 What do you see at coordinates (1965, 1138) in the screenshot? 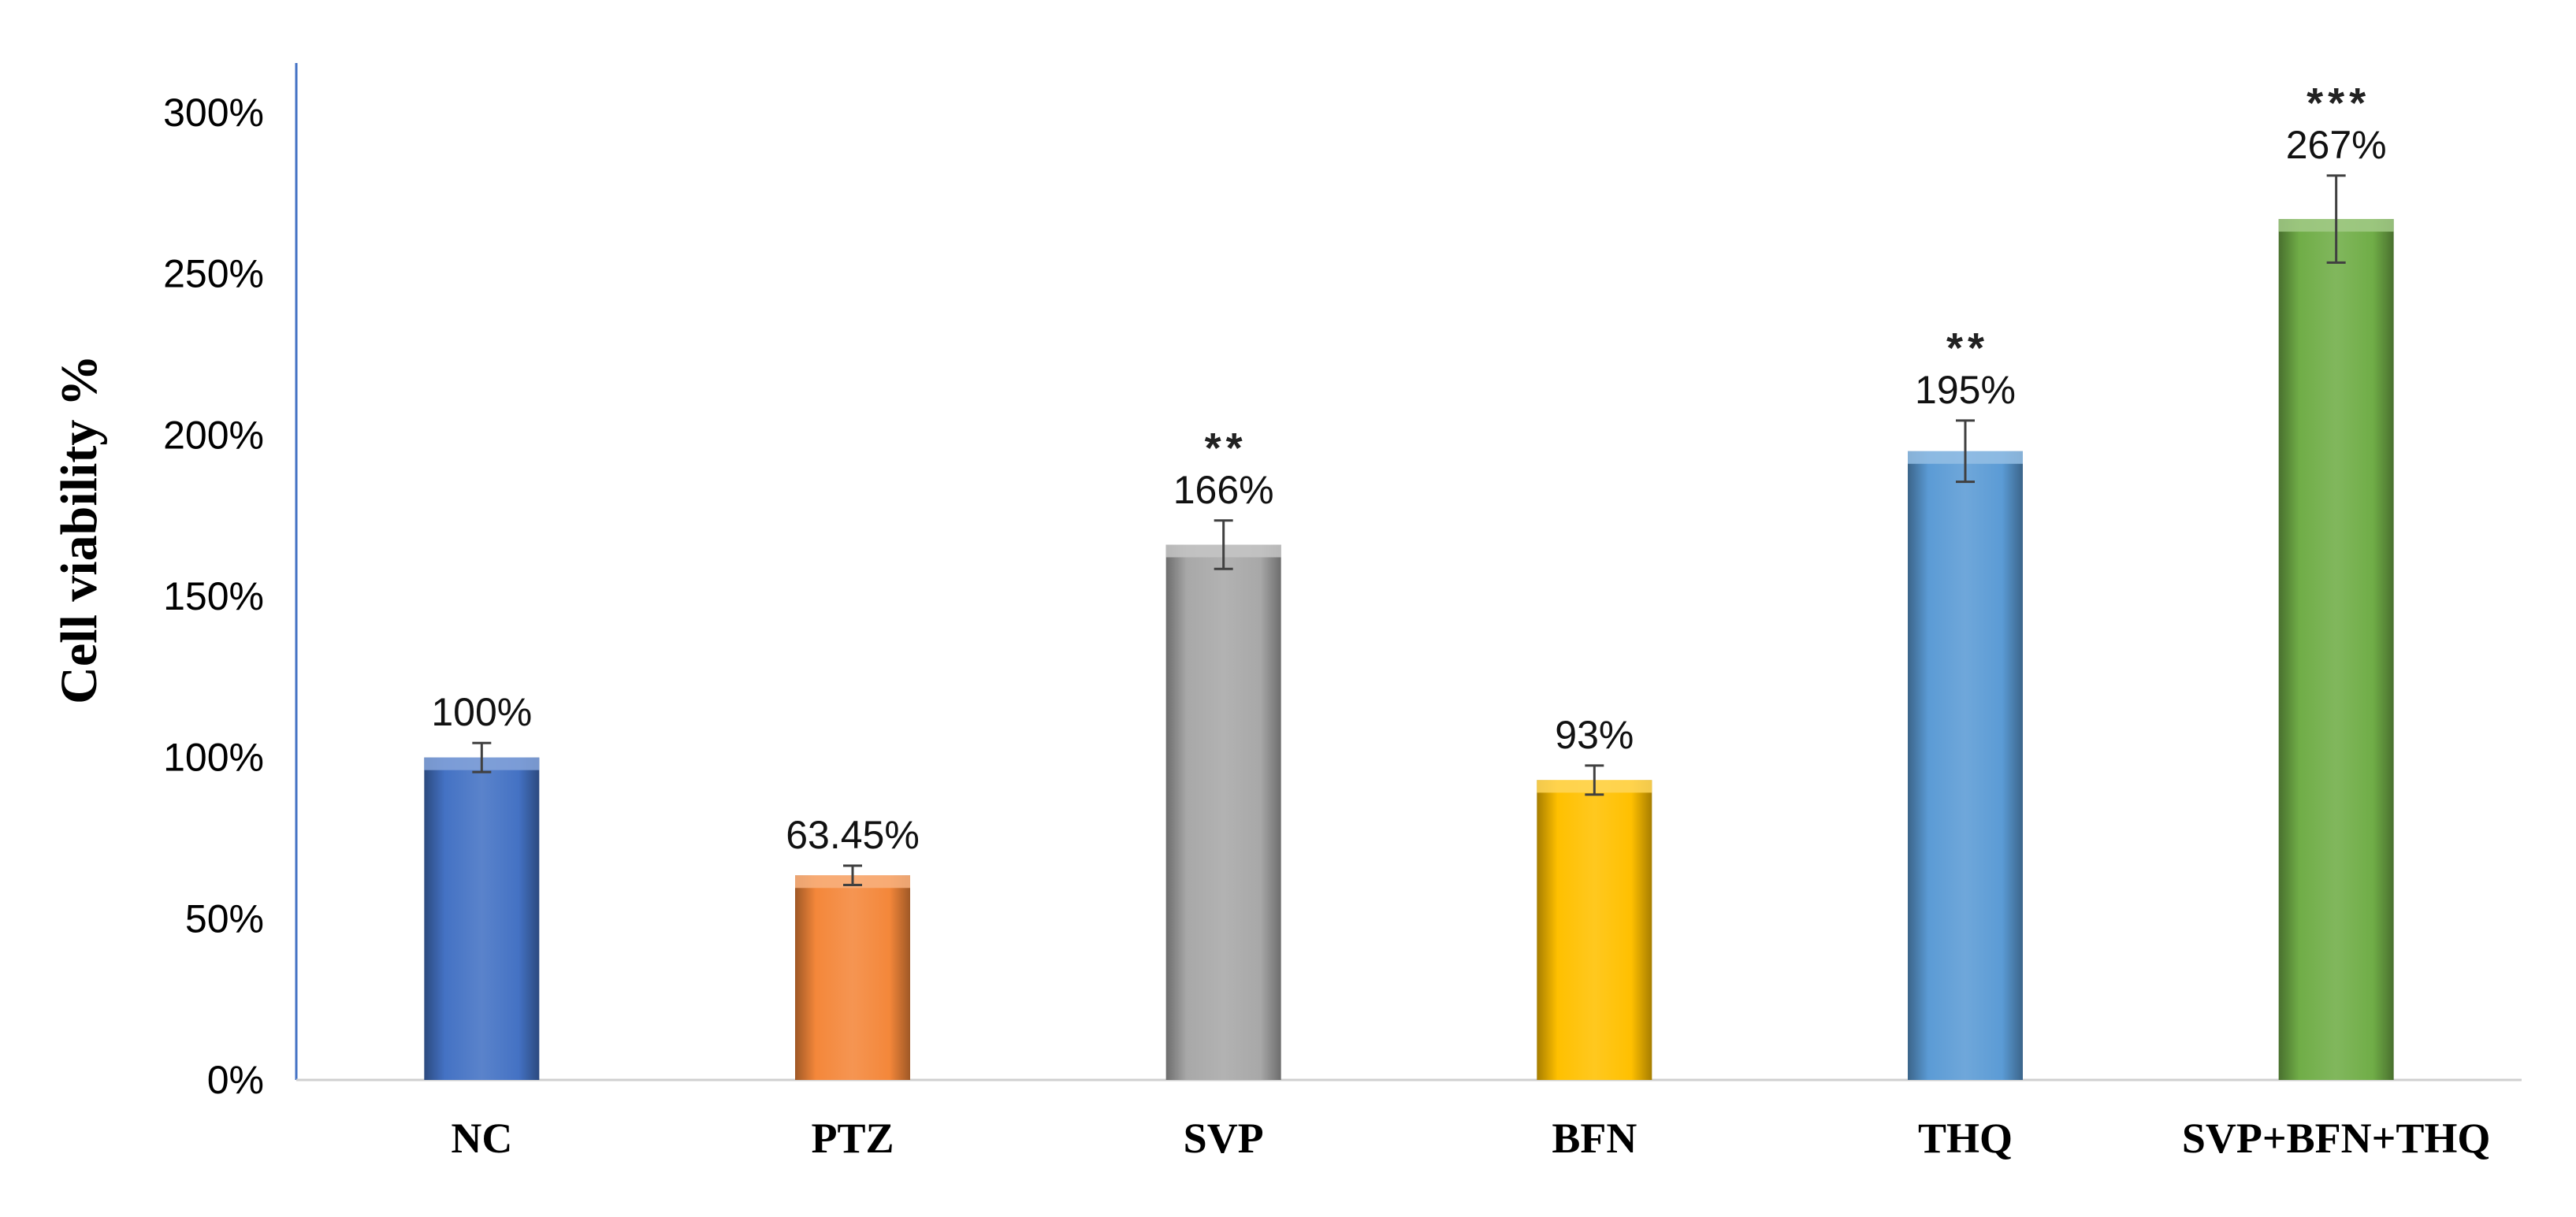
I see `x-tick-label: THQ` at bounding box center [1965, 1138].